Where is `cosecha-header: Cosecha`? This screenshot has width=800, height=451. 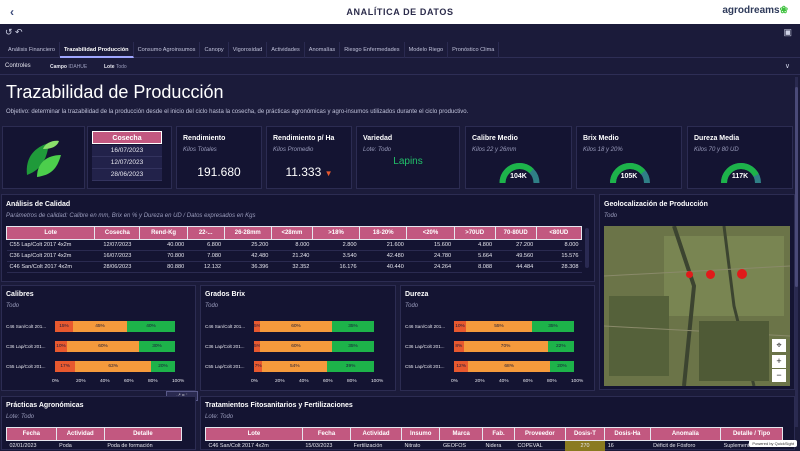
cosecha-header: Cosecha is located at coordinates (127, 137).